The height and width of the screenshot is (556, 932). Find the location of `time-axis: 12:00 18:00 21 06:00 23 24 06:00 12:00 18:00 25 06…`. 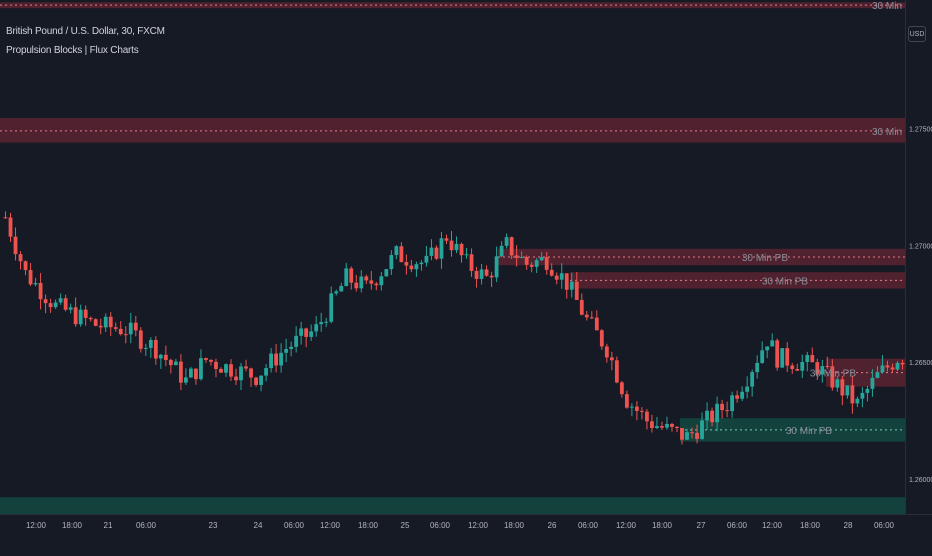

time-axis: 12:00 18:00 21 06:00 23 24 06:00 12:00 18:00 25 06… is located at coordinates (466, 532).